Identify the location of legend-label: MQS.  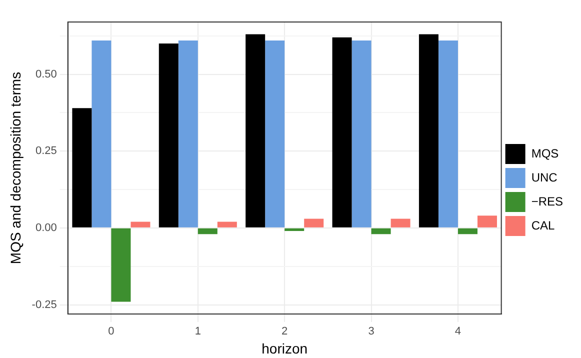
(545, 153).